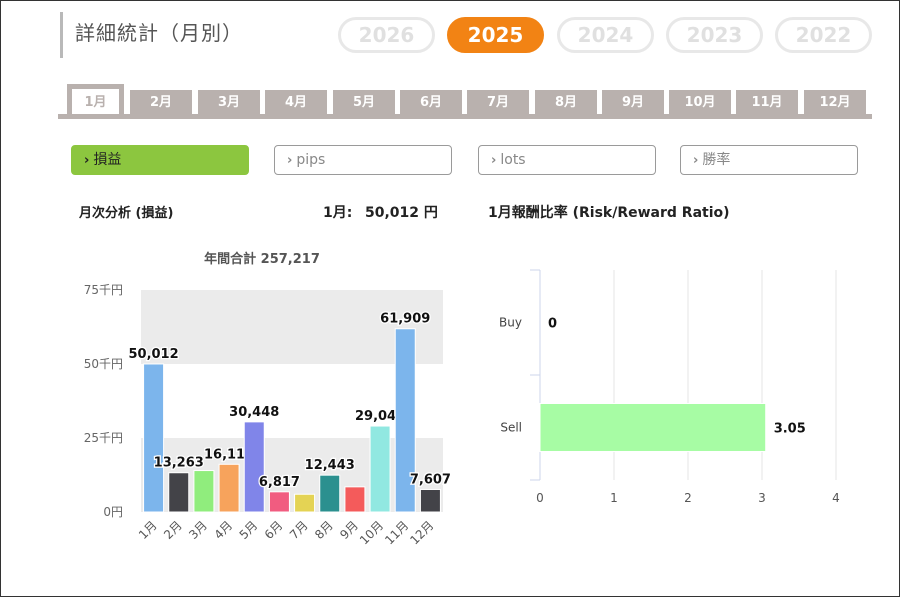 This screenshot has height=597, width=900. Describe the element at coordinates (296, 102) in the screenshot. I see `month-tab-4: 4月` at that location.